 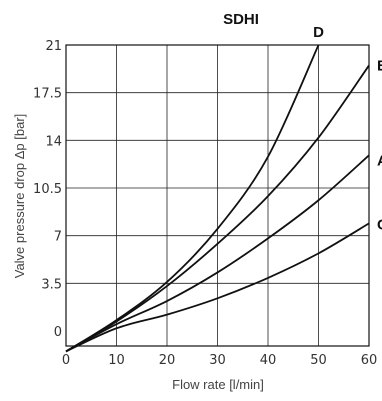 I want to click on y-tick-label: 10.5, so click(x=47, y=189).